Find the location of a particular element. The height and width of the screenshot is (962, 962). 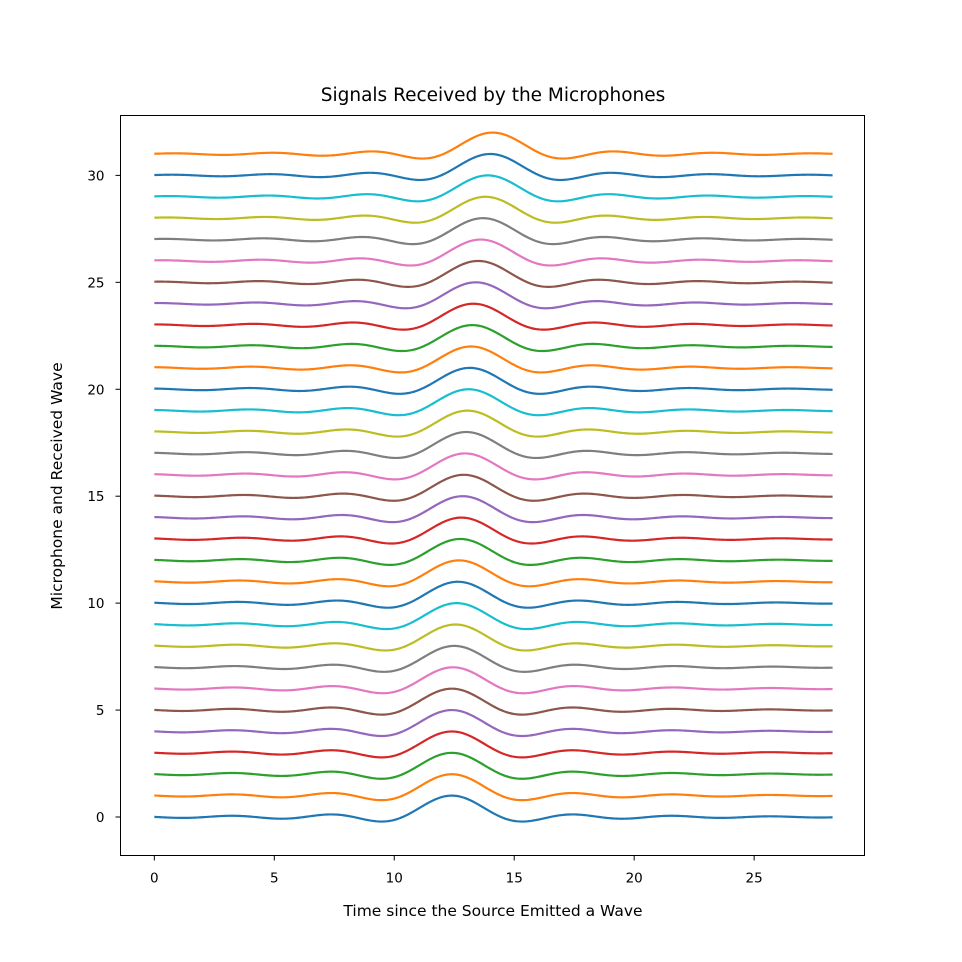

x-tick-label: 20 is located at coordinates (634, 879).